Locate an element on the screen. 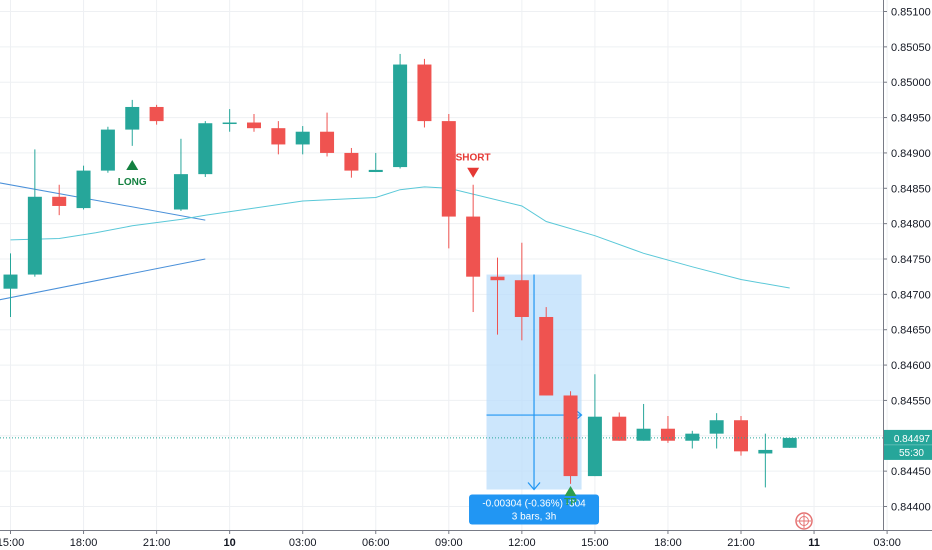 This screenshot has height=550, width=932. tp-arrow-icon is located at coordinates (570, 490).